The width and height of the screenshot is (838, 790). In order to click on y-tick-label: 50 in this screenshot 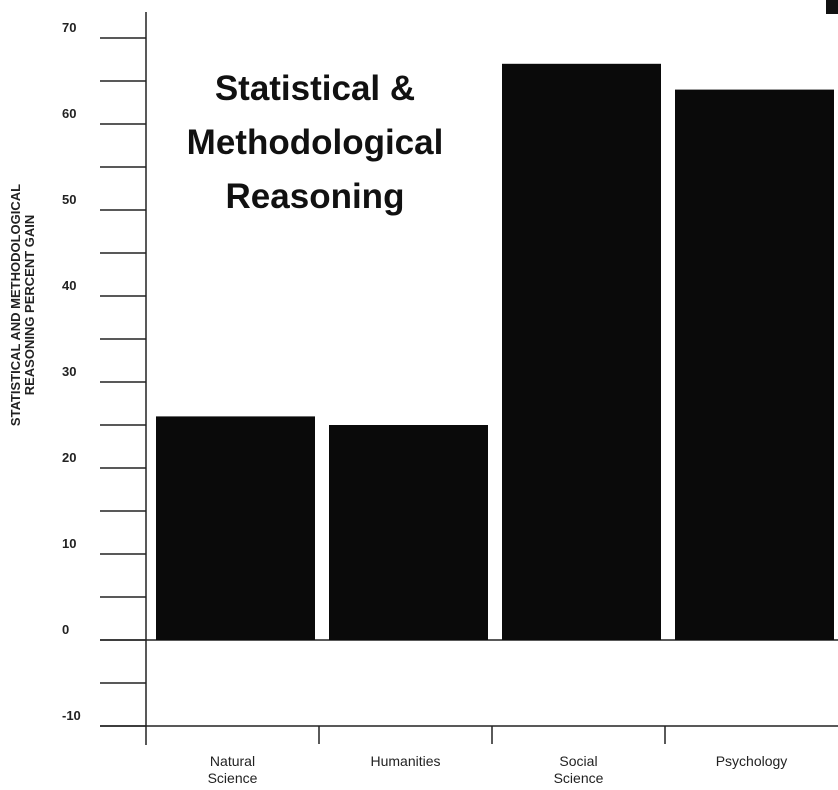, I will do `click(69, 199)`.